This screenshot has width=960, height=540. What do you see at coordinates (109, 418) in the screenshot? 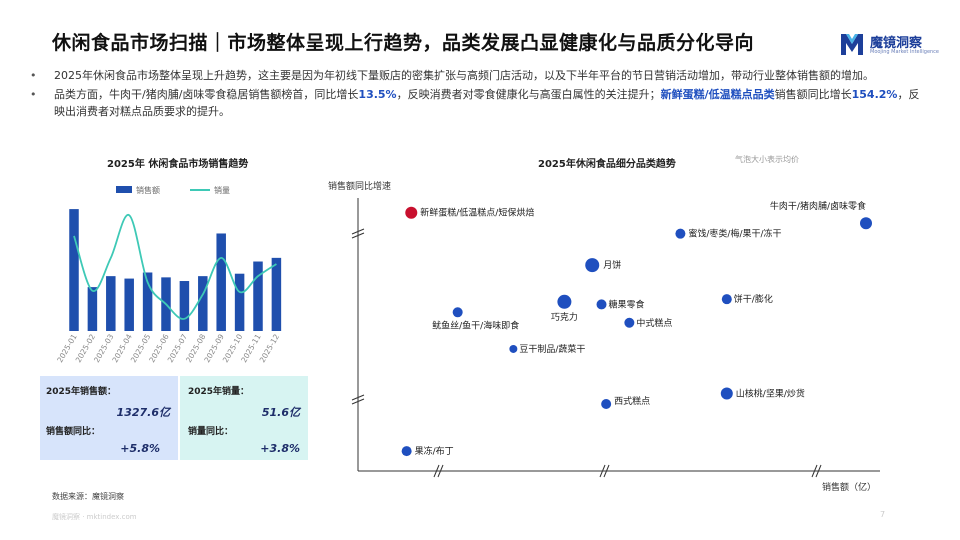
I see `kpi-sales-box: 2025年销售额： 1327.6亿 销售额同比： +5.8%` at bounding box center [109, 418].